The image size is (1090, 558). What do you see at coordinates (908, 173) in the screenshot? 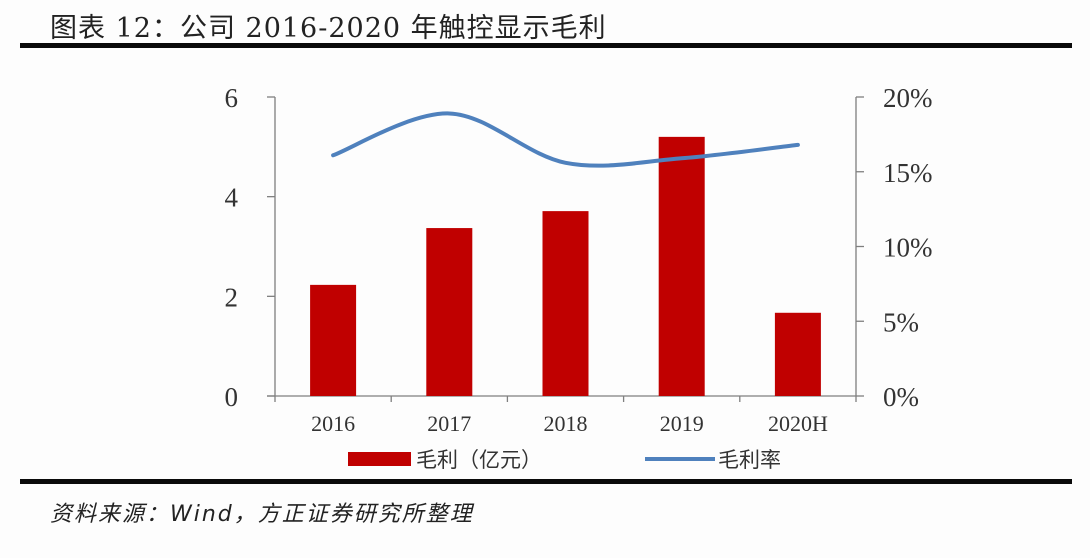
I see `right-tick-label: 15%` at bounding box center [908, 173].